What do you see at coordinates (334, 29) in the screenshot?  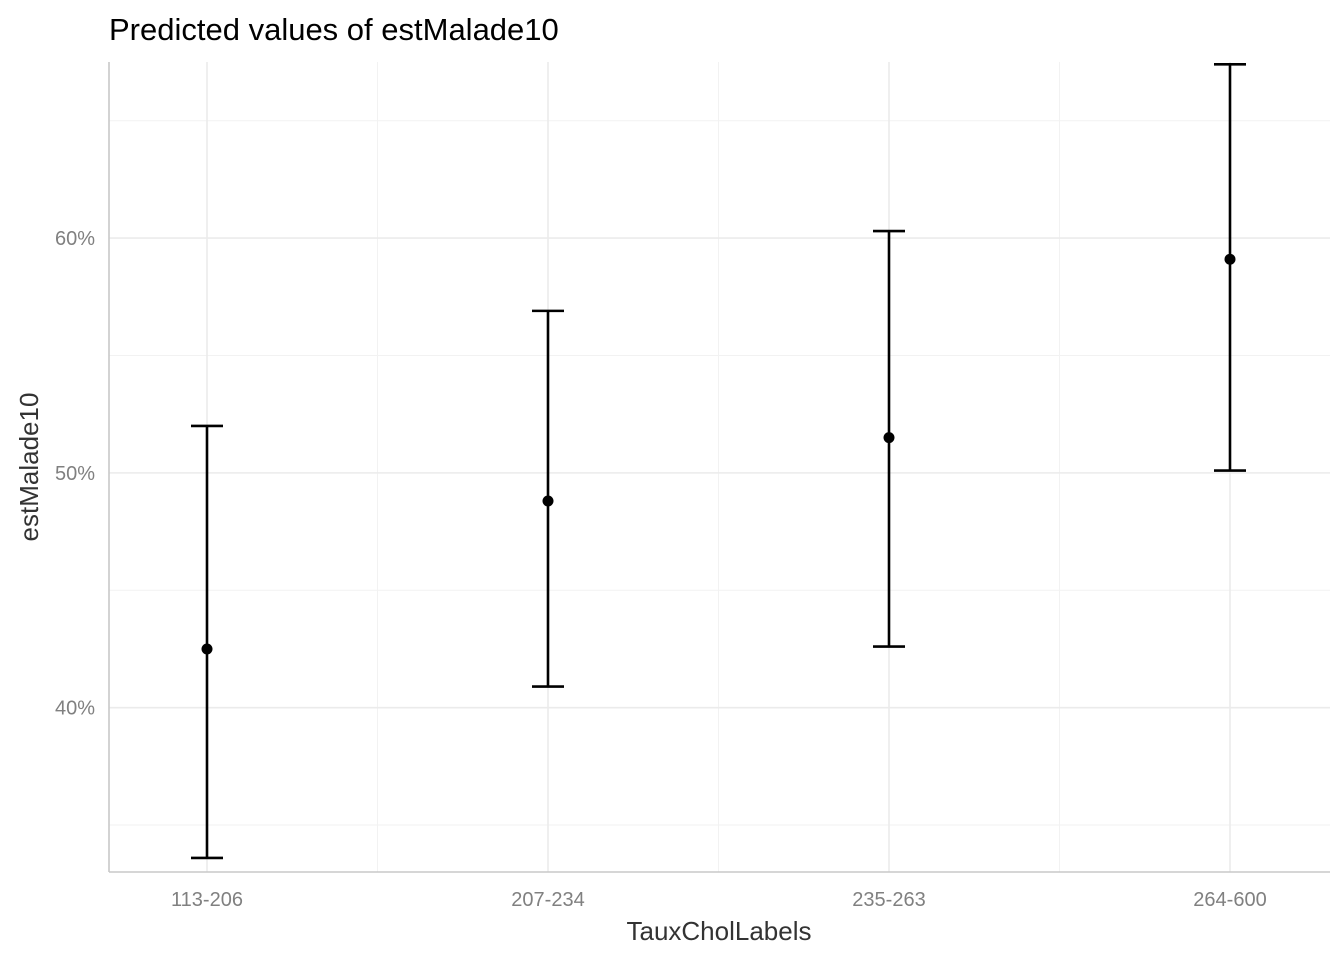 I see `chart-title: Predicted values of estMalade10` at bounding box center [334, 29].